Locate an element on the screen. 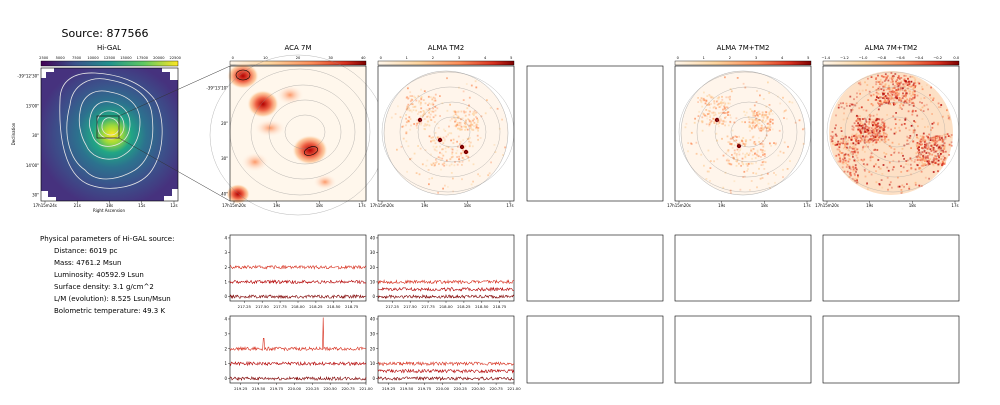  combo1-panel: ALMA 7M+TM2 0 1 2 3 4 5 17h15m20s 19s 18s 17s is located at coordinates (739, 126).